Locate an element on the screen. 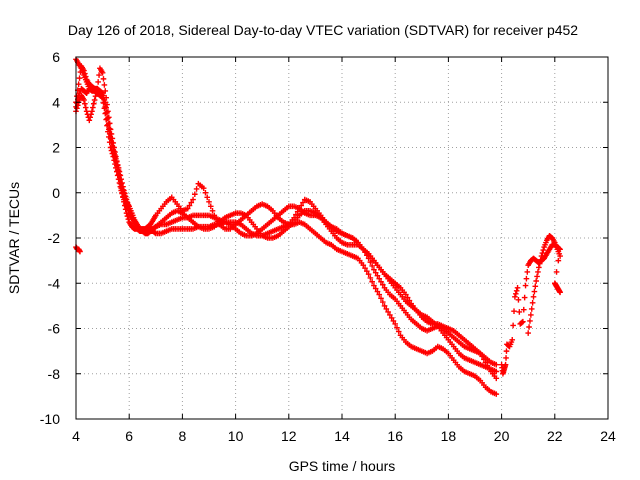  y-tick-label: -8 is located at coordinates (54, 374).